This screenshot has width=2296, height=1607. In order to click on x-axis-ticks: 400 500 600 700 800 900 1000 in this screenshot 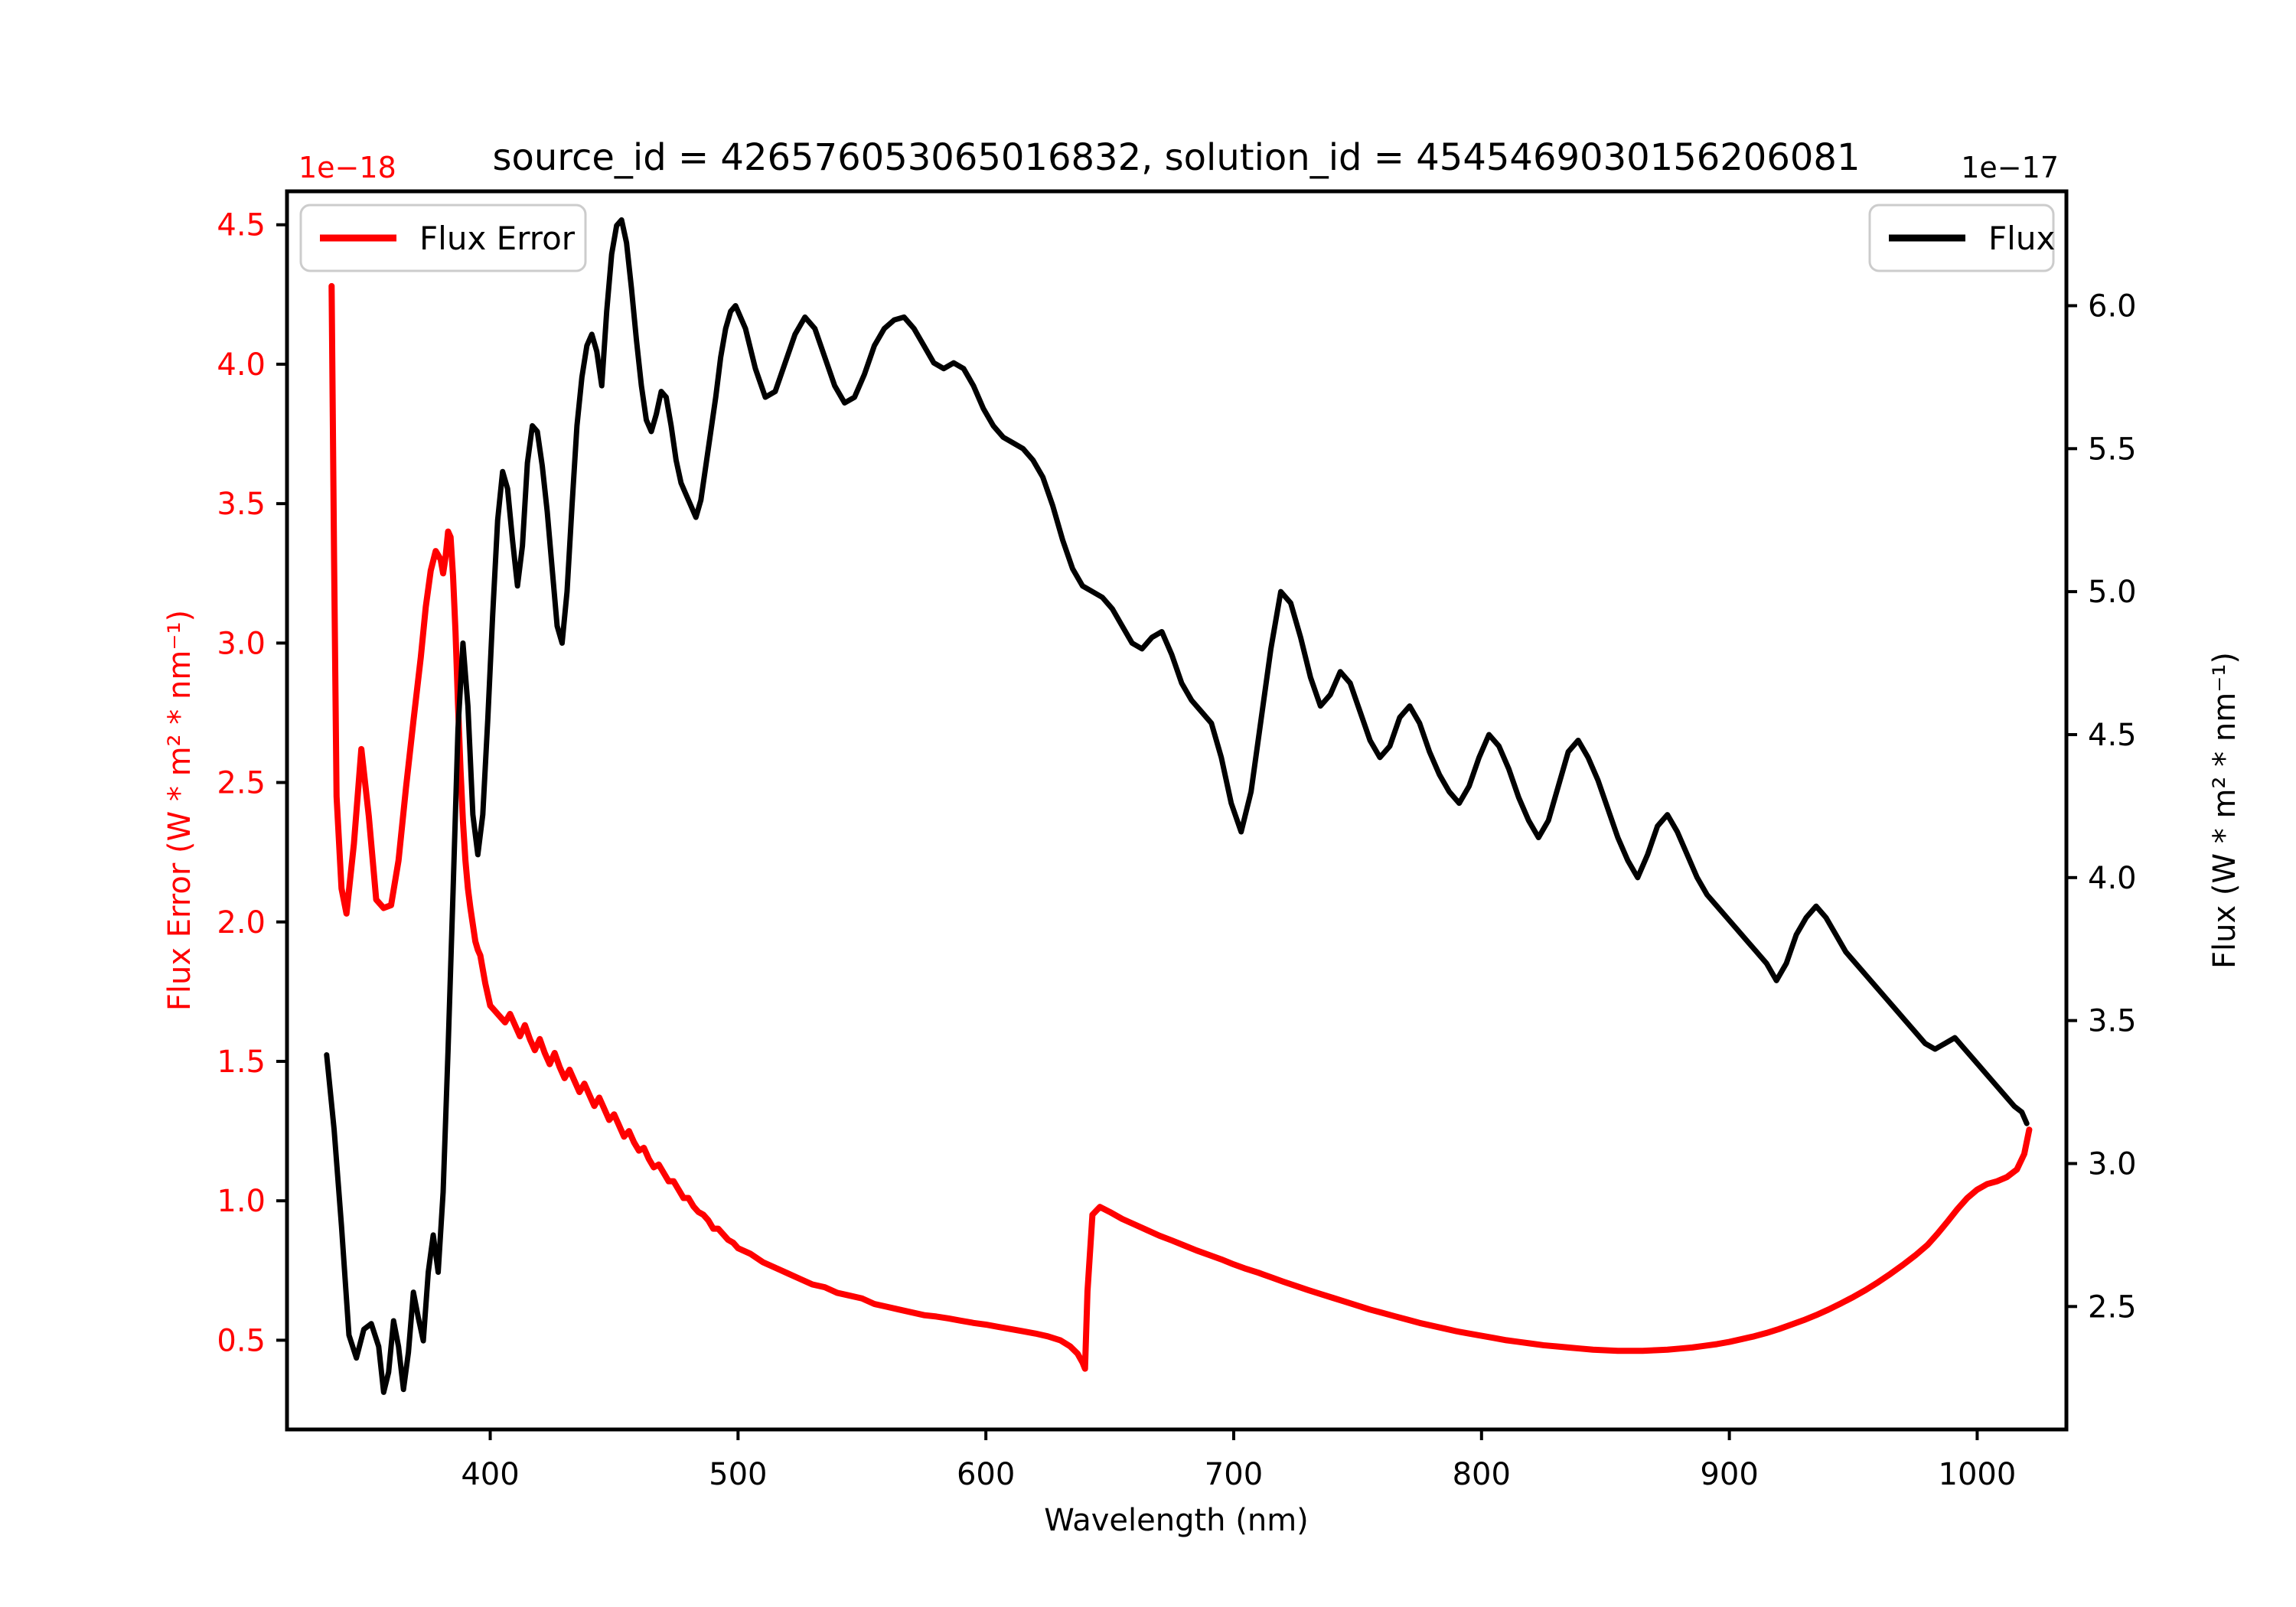, I will do `click(1238, 1460)`.